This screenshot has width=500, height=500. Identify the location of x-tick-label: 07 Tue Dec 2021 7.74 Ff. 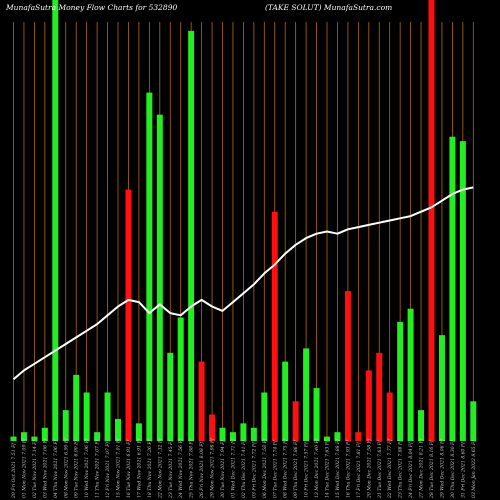
(275, 468).